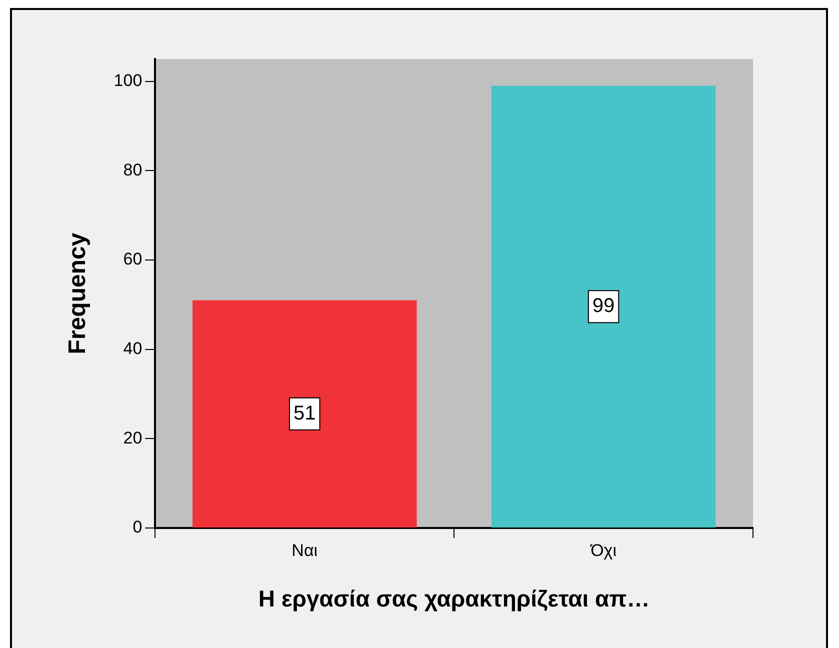 The width and height of the screenshot is (839, 648). Describe the element at coordinates (128, 80) in the screenshot. I see `y-tick-label: 100` at that location.